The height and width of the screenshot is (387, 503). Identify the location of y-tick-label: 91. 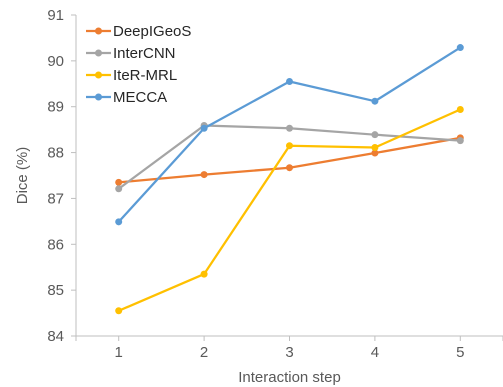
(55, 15).